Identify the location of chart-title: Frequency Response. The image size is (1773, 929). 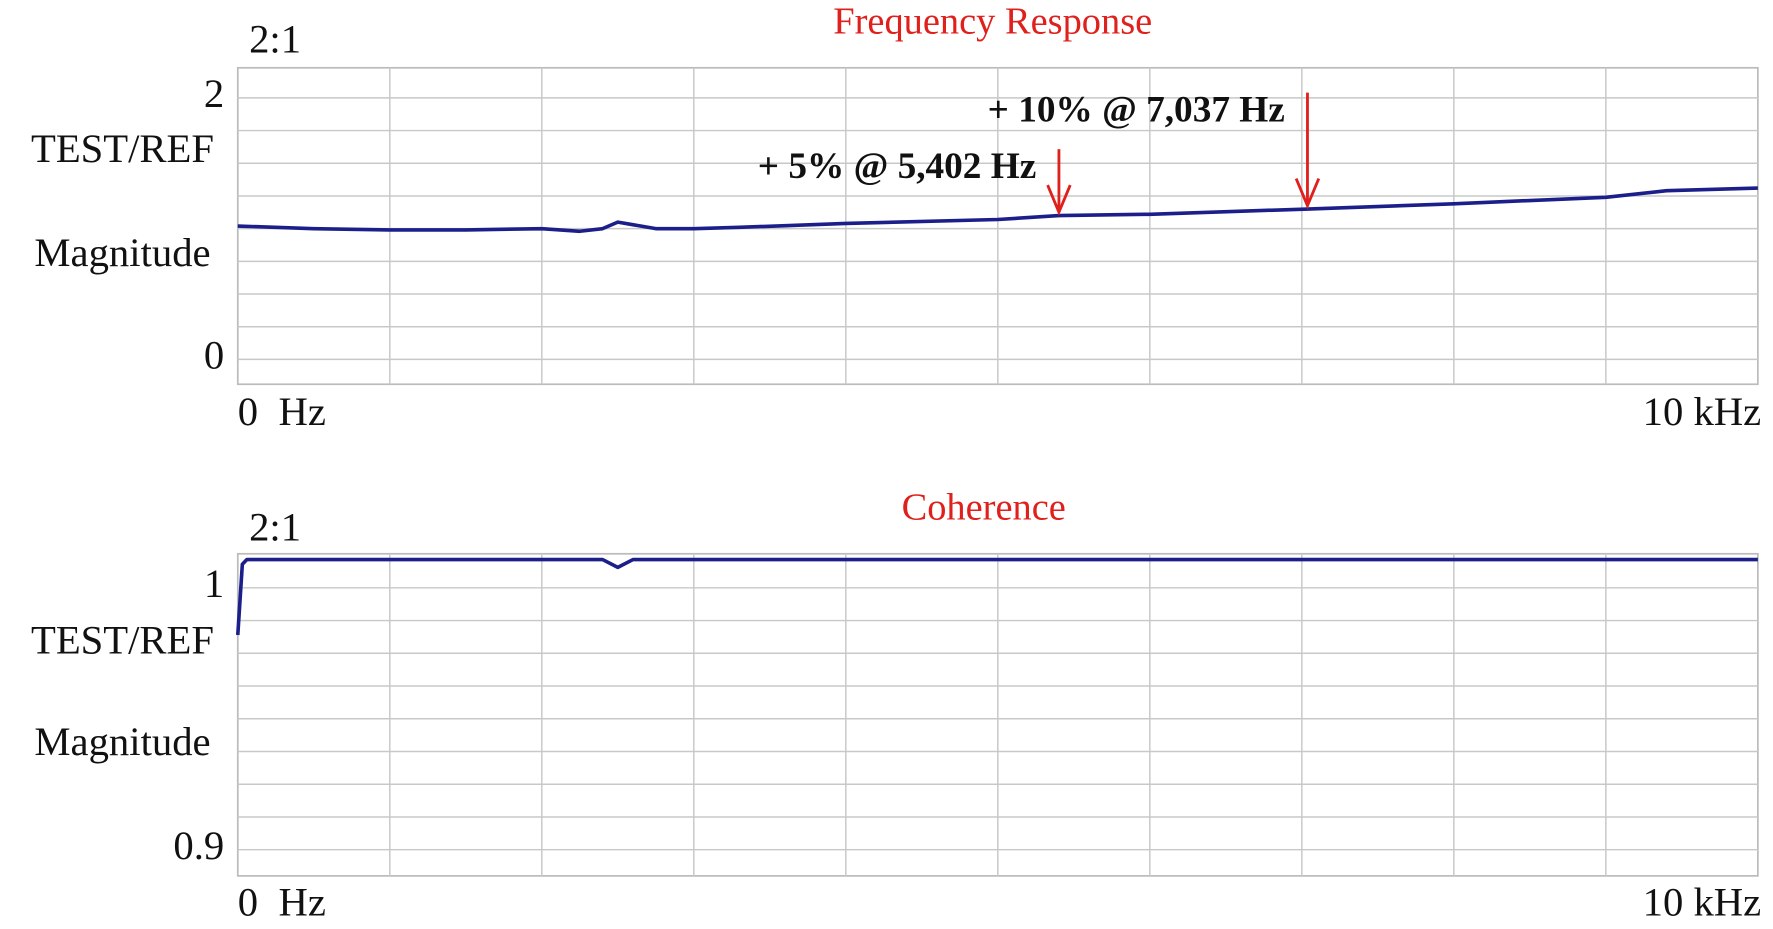
(992, 22).